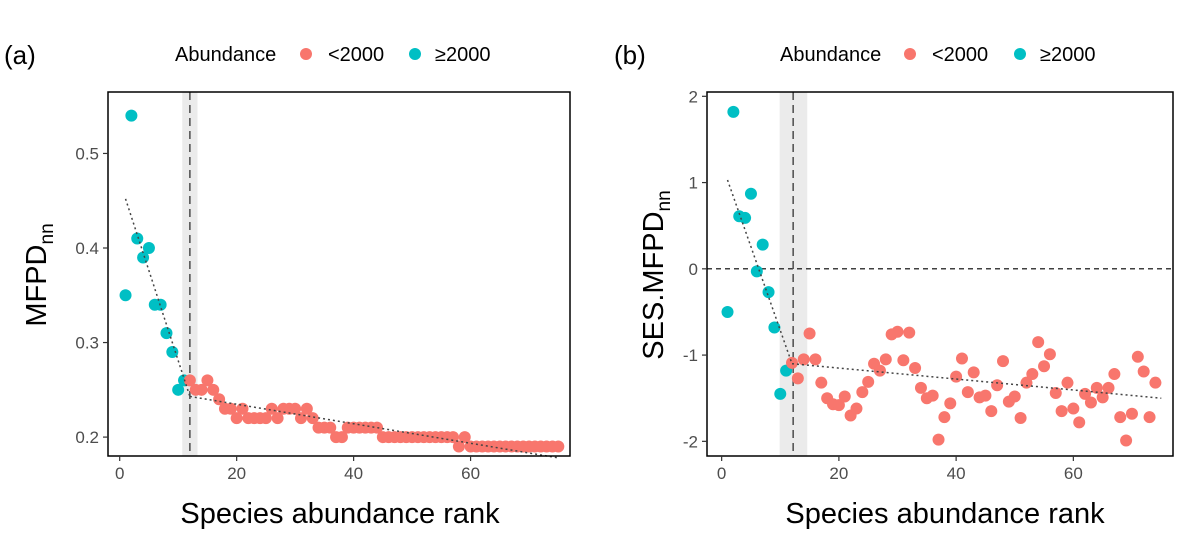 The image size is (1189, 534). What do you see at coordinates (976, 380) in the screenshot?
I see `fit-line-right` at bounding box center [976, 380].